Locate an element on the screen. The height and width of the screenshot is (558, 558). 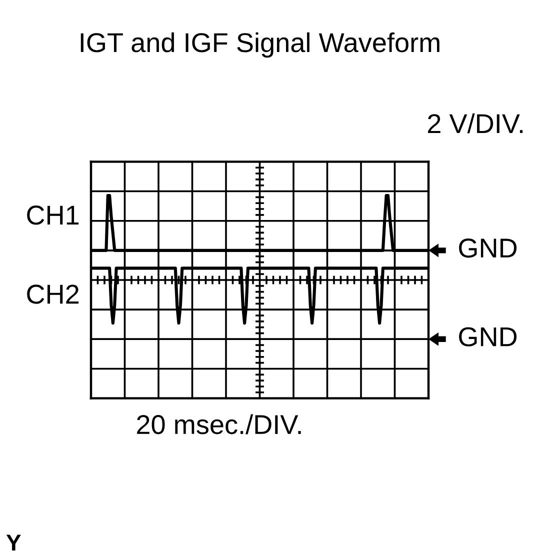
y-axis-title: 2 V/DIV. is located at coordinates (475, 123).